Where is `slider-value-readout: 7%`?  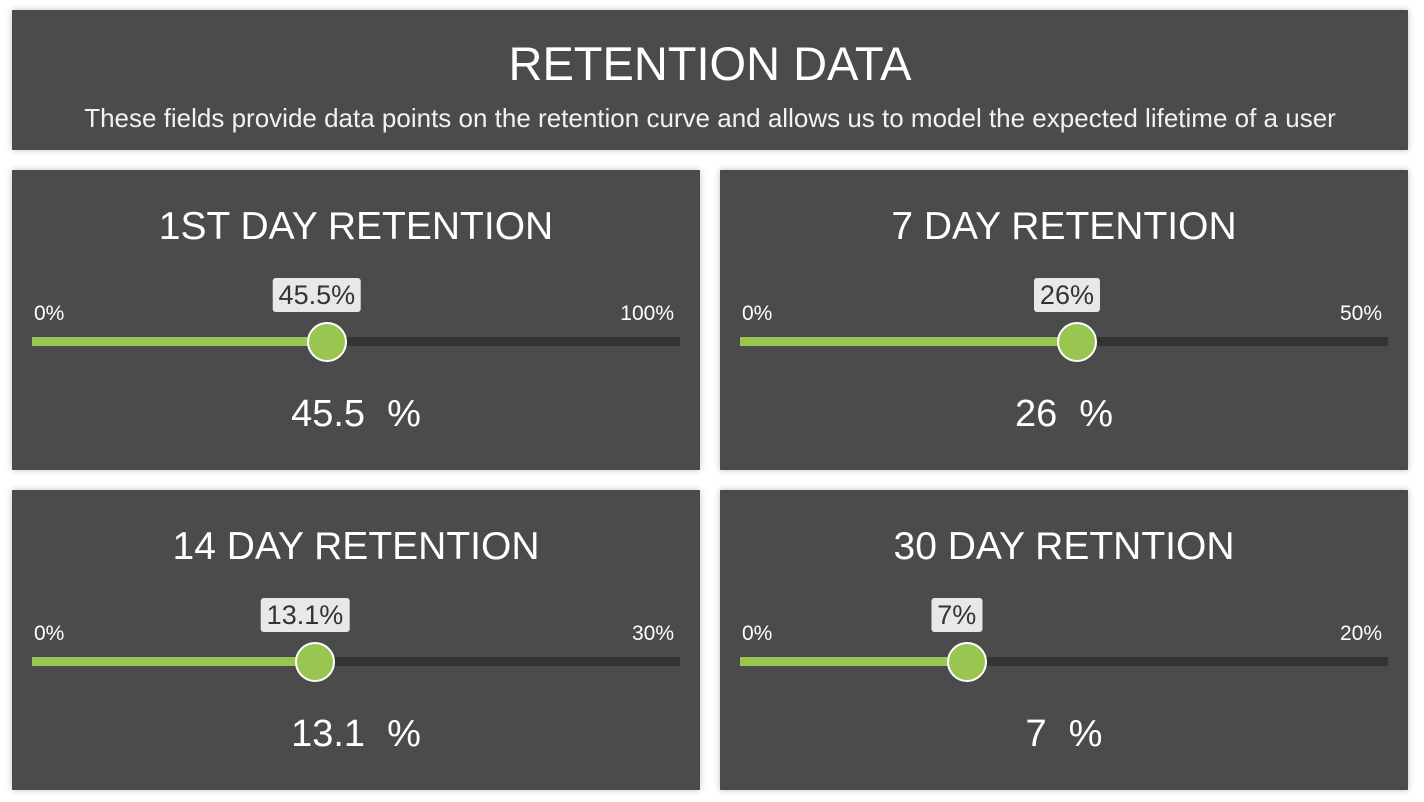 slider-value-readout: 7% is located at coordinates (1064, 734).